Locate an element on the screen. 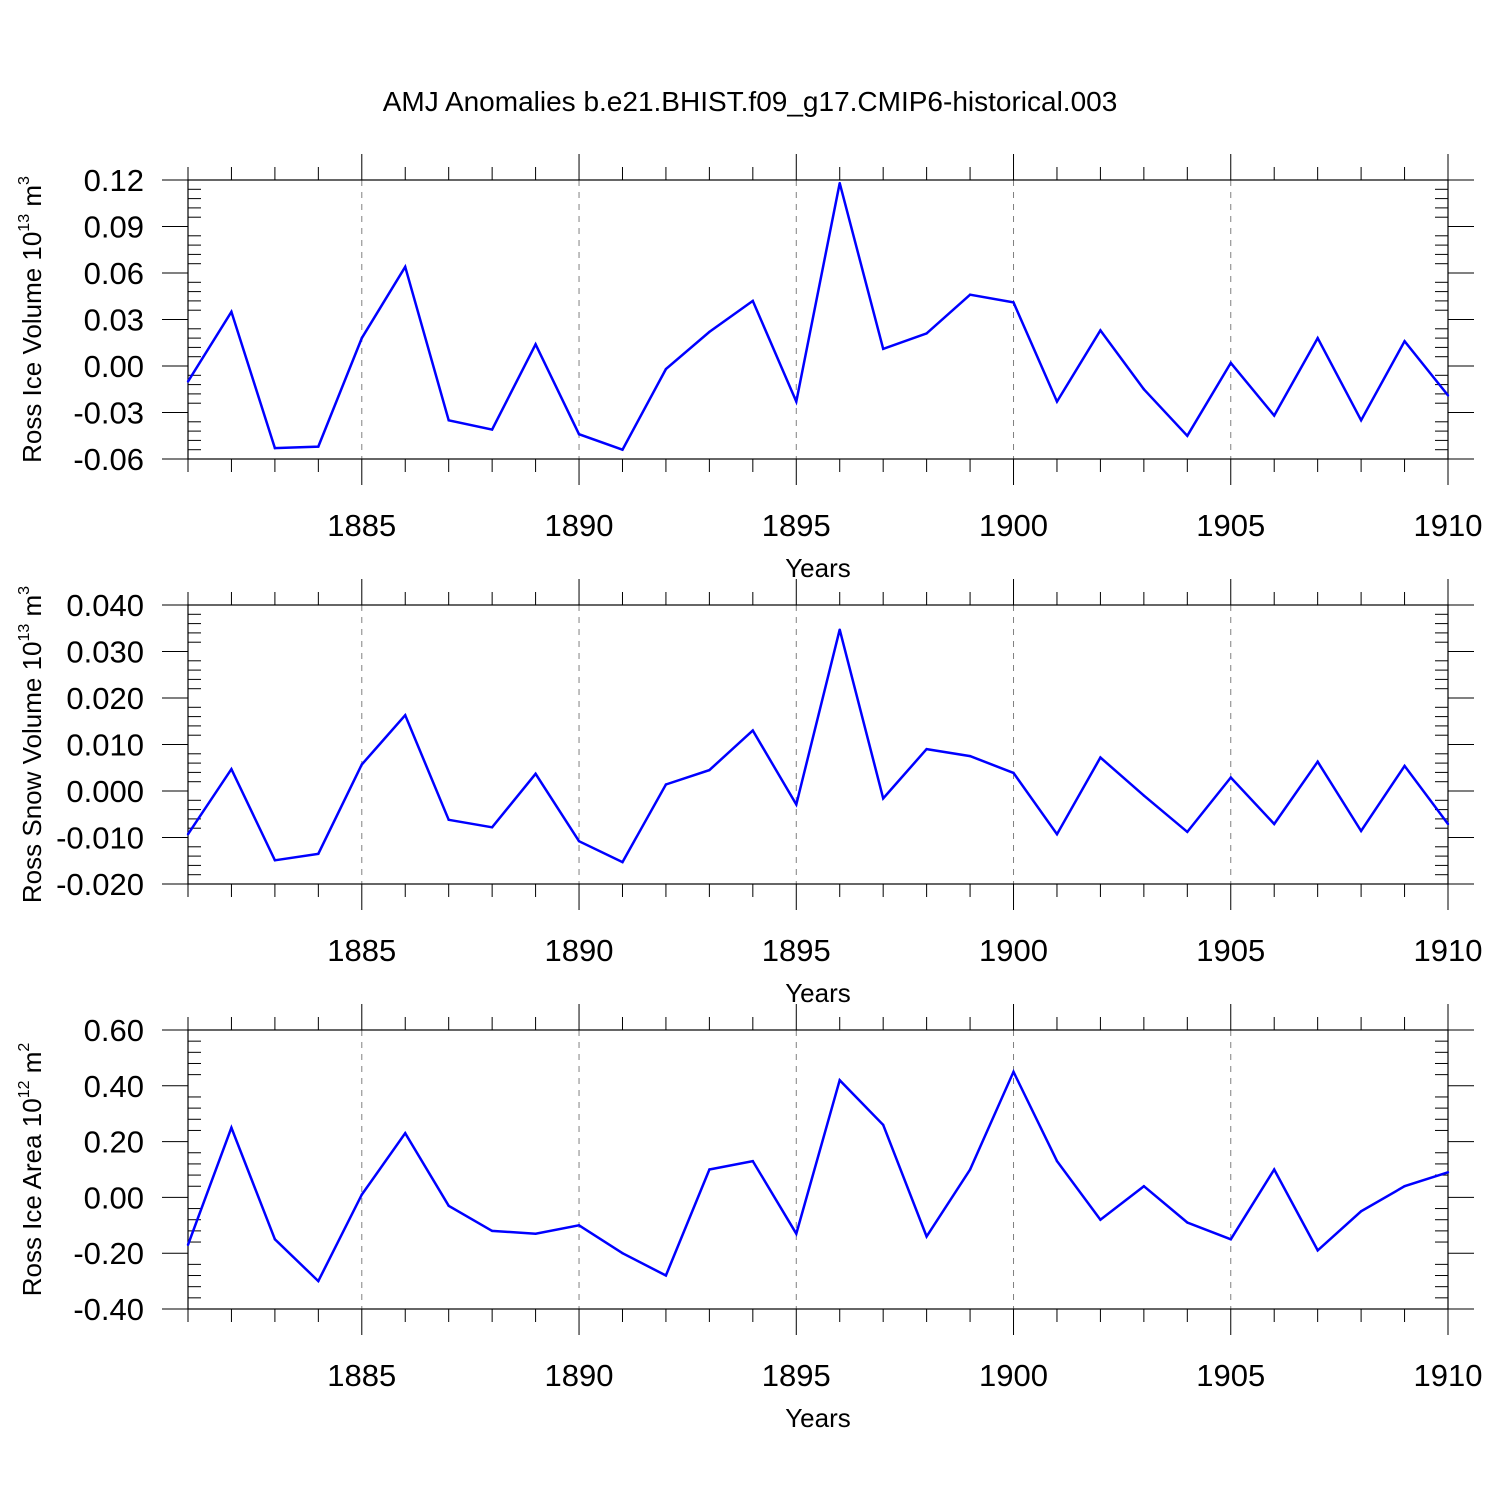 The image size is (1500, 1500). y-tick-label: 0.010 is located at coordinates (105, 745).